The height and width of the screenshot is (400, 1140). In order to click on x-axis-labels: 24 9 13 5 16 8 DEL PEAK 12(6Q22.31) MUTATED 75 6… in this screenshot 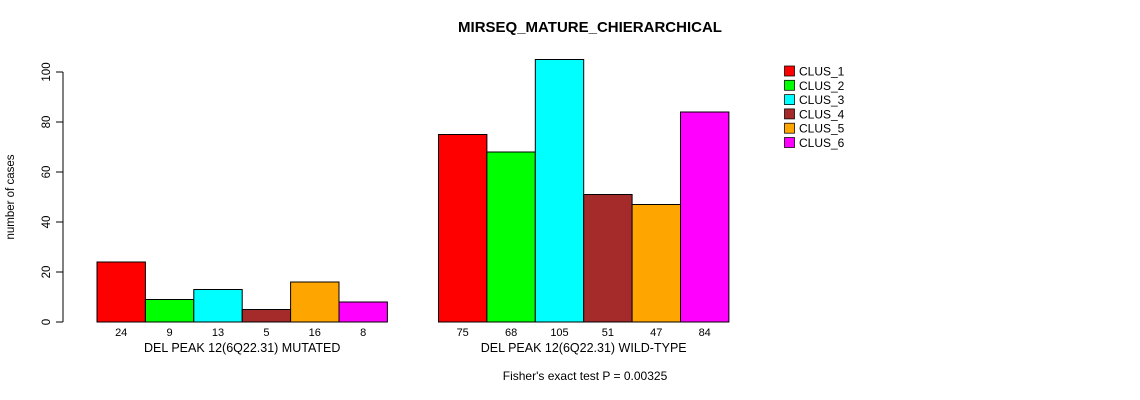, I will do `click(413, 341)`.